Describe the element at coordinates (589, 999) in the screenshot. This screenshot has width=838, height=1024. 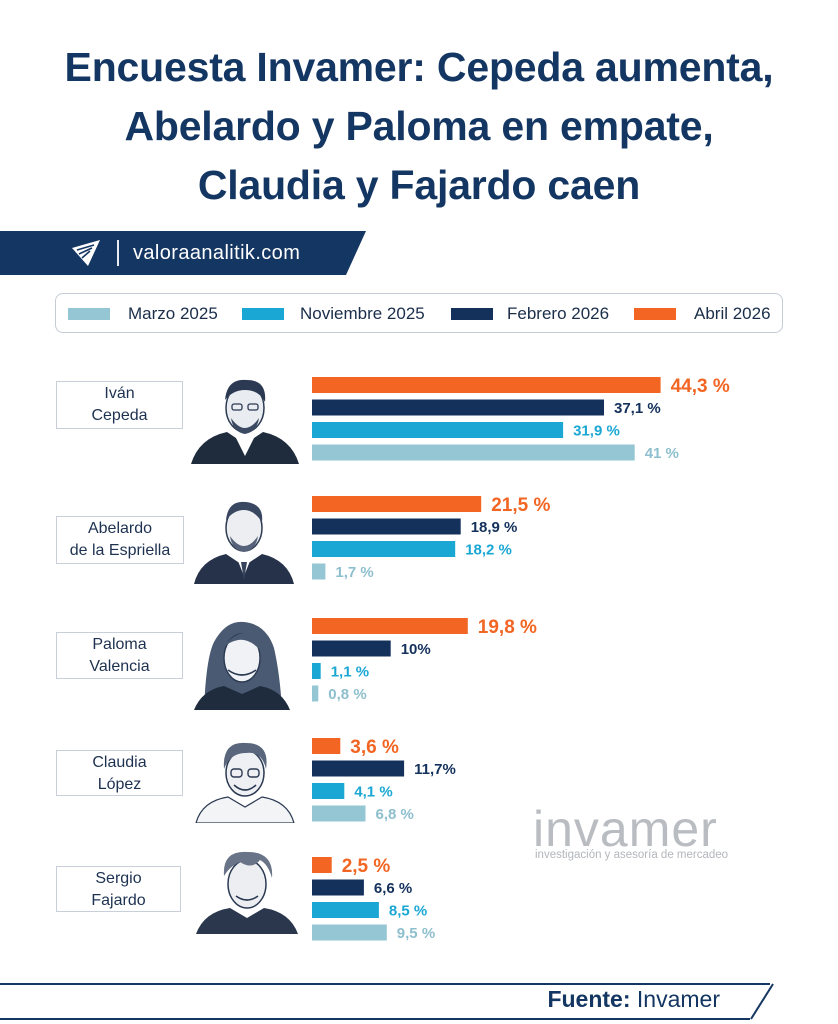
I see `footer-source-label: Fuente:` at that location.